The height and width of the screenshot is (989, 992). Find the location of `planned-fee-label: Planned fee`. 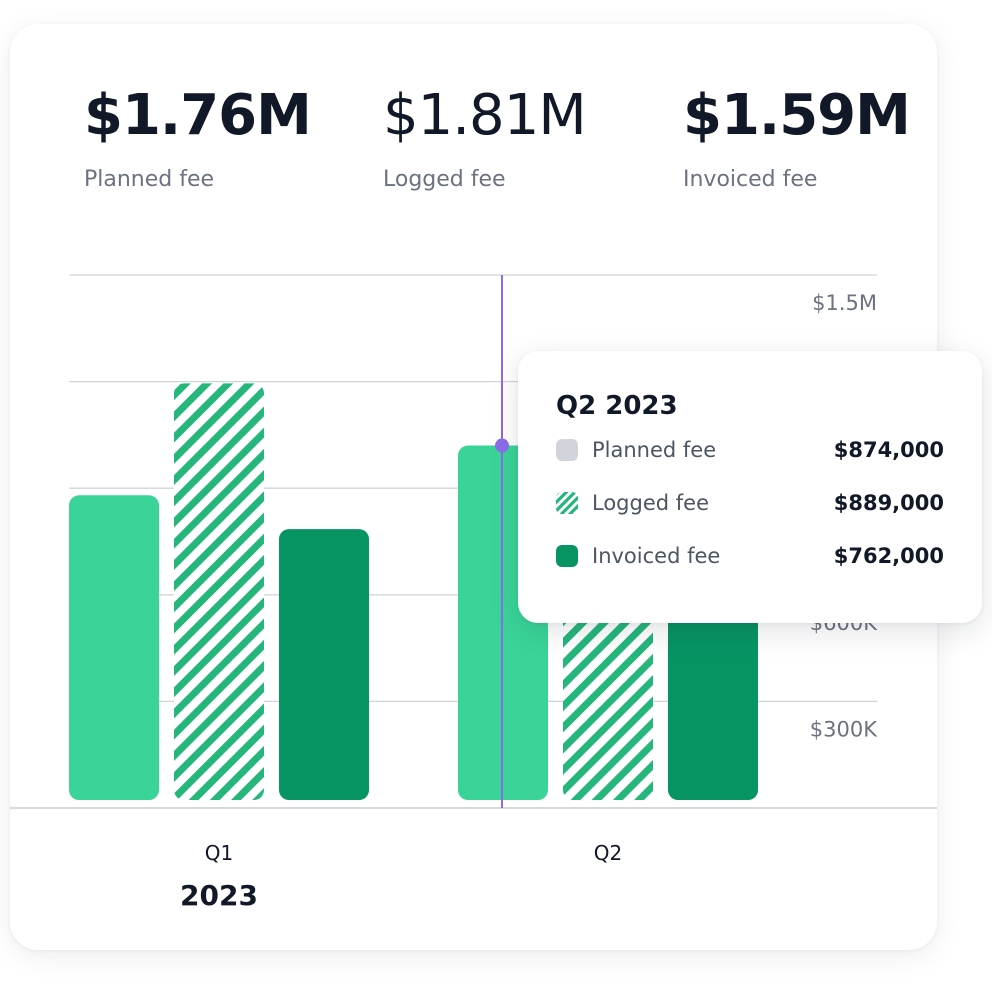

planned-fee-label: Planned fee is located at coordinates (149, 179).